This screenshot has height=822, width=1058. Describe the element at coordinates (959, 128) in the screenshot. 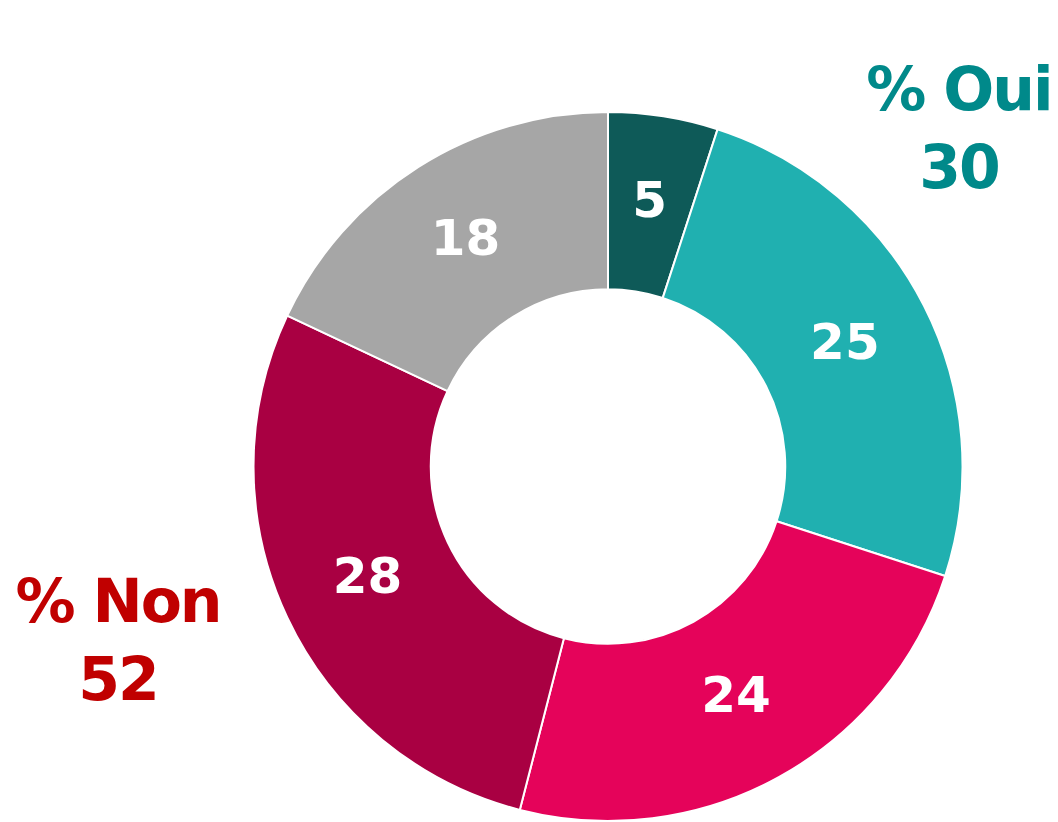

I see `text: % Oui 30` at that location.